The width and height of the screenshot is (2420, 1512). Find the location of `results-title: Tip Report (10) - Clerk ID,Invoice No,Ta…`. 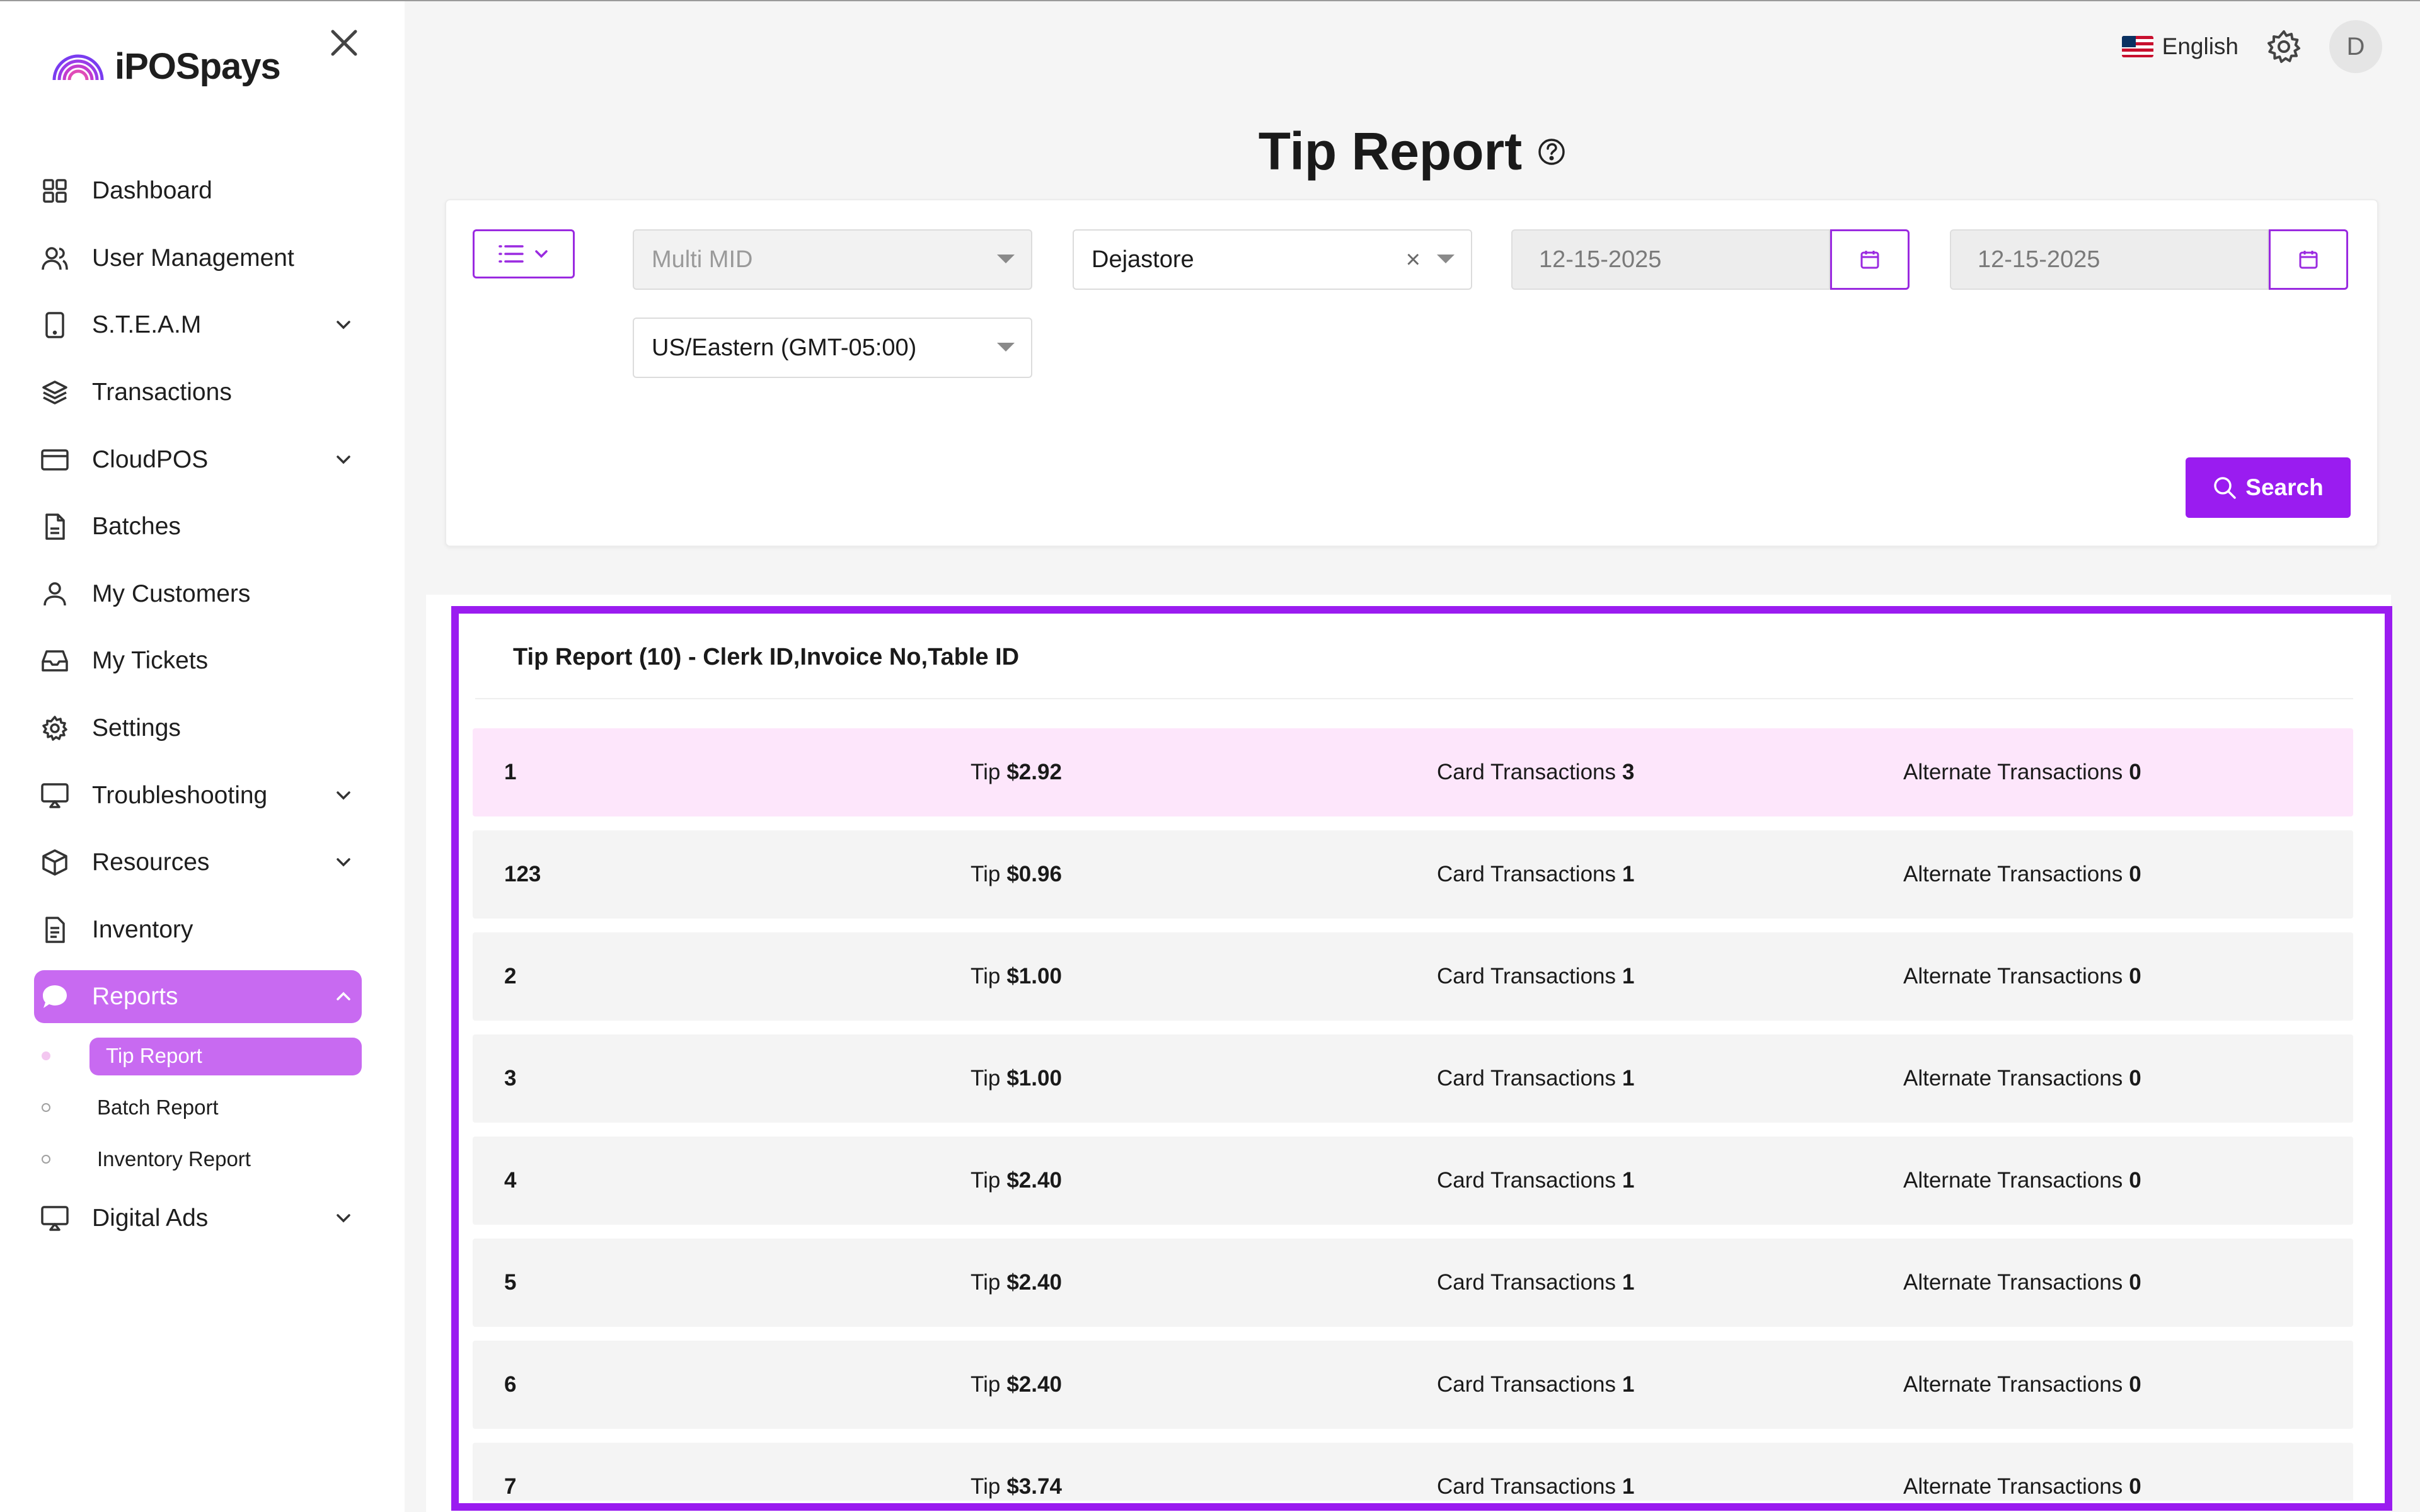

results-title: Tip Report (10) - Clerk ID,Invoice No,Ta… is located at coordinates (767, 657).